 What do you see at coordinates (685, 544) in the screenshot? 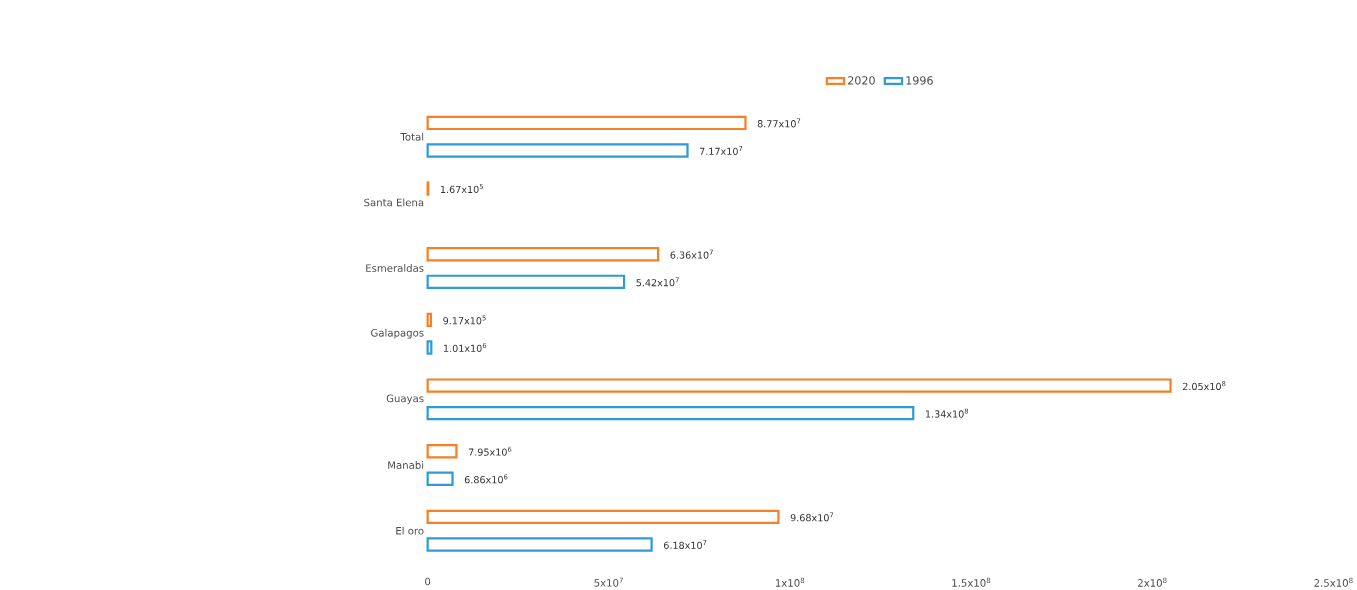
I see `data-label: 6.18x10$^{7}$` at bounding box center [685, 544].